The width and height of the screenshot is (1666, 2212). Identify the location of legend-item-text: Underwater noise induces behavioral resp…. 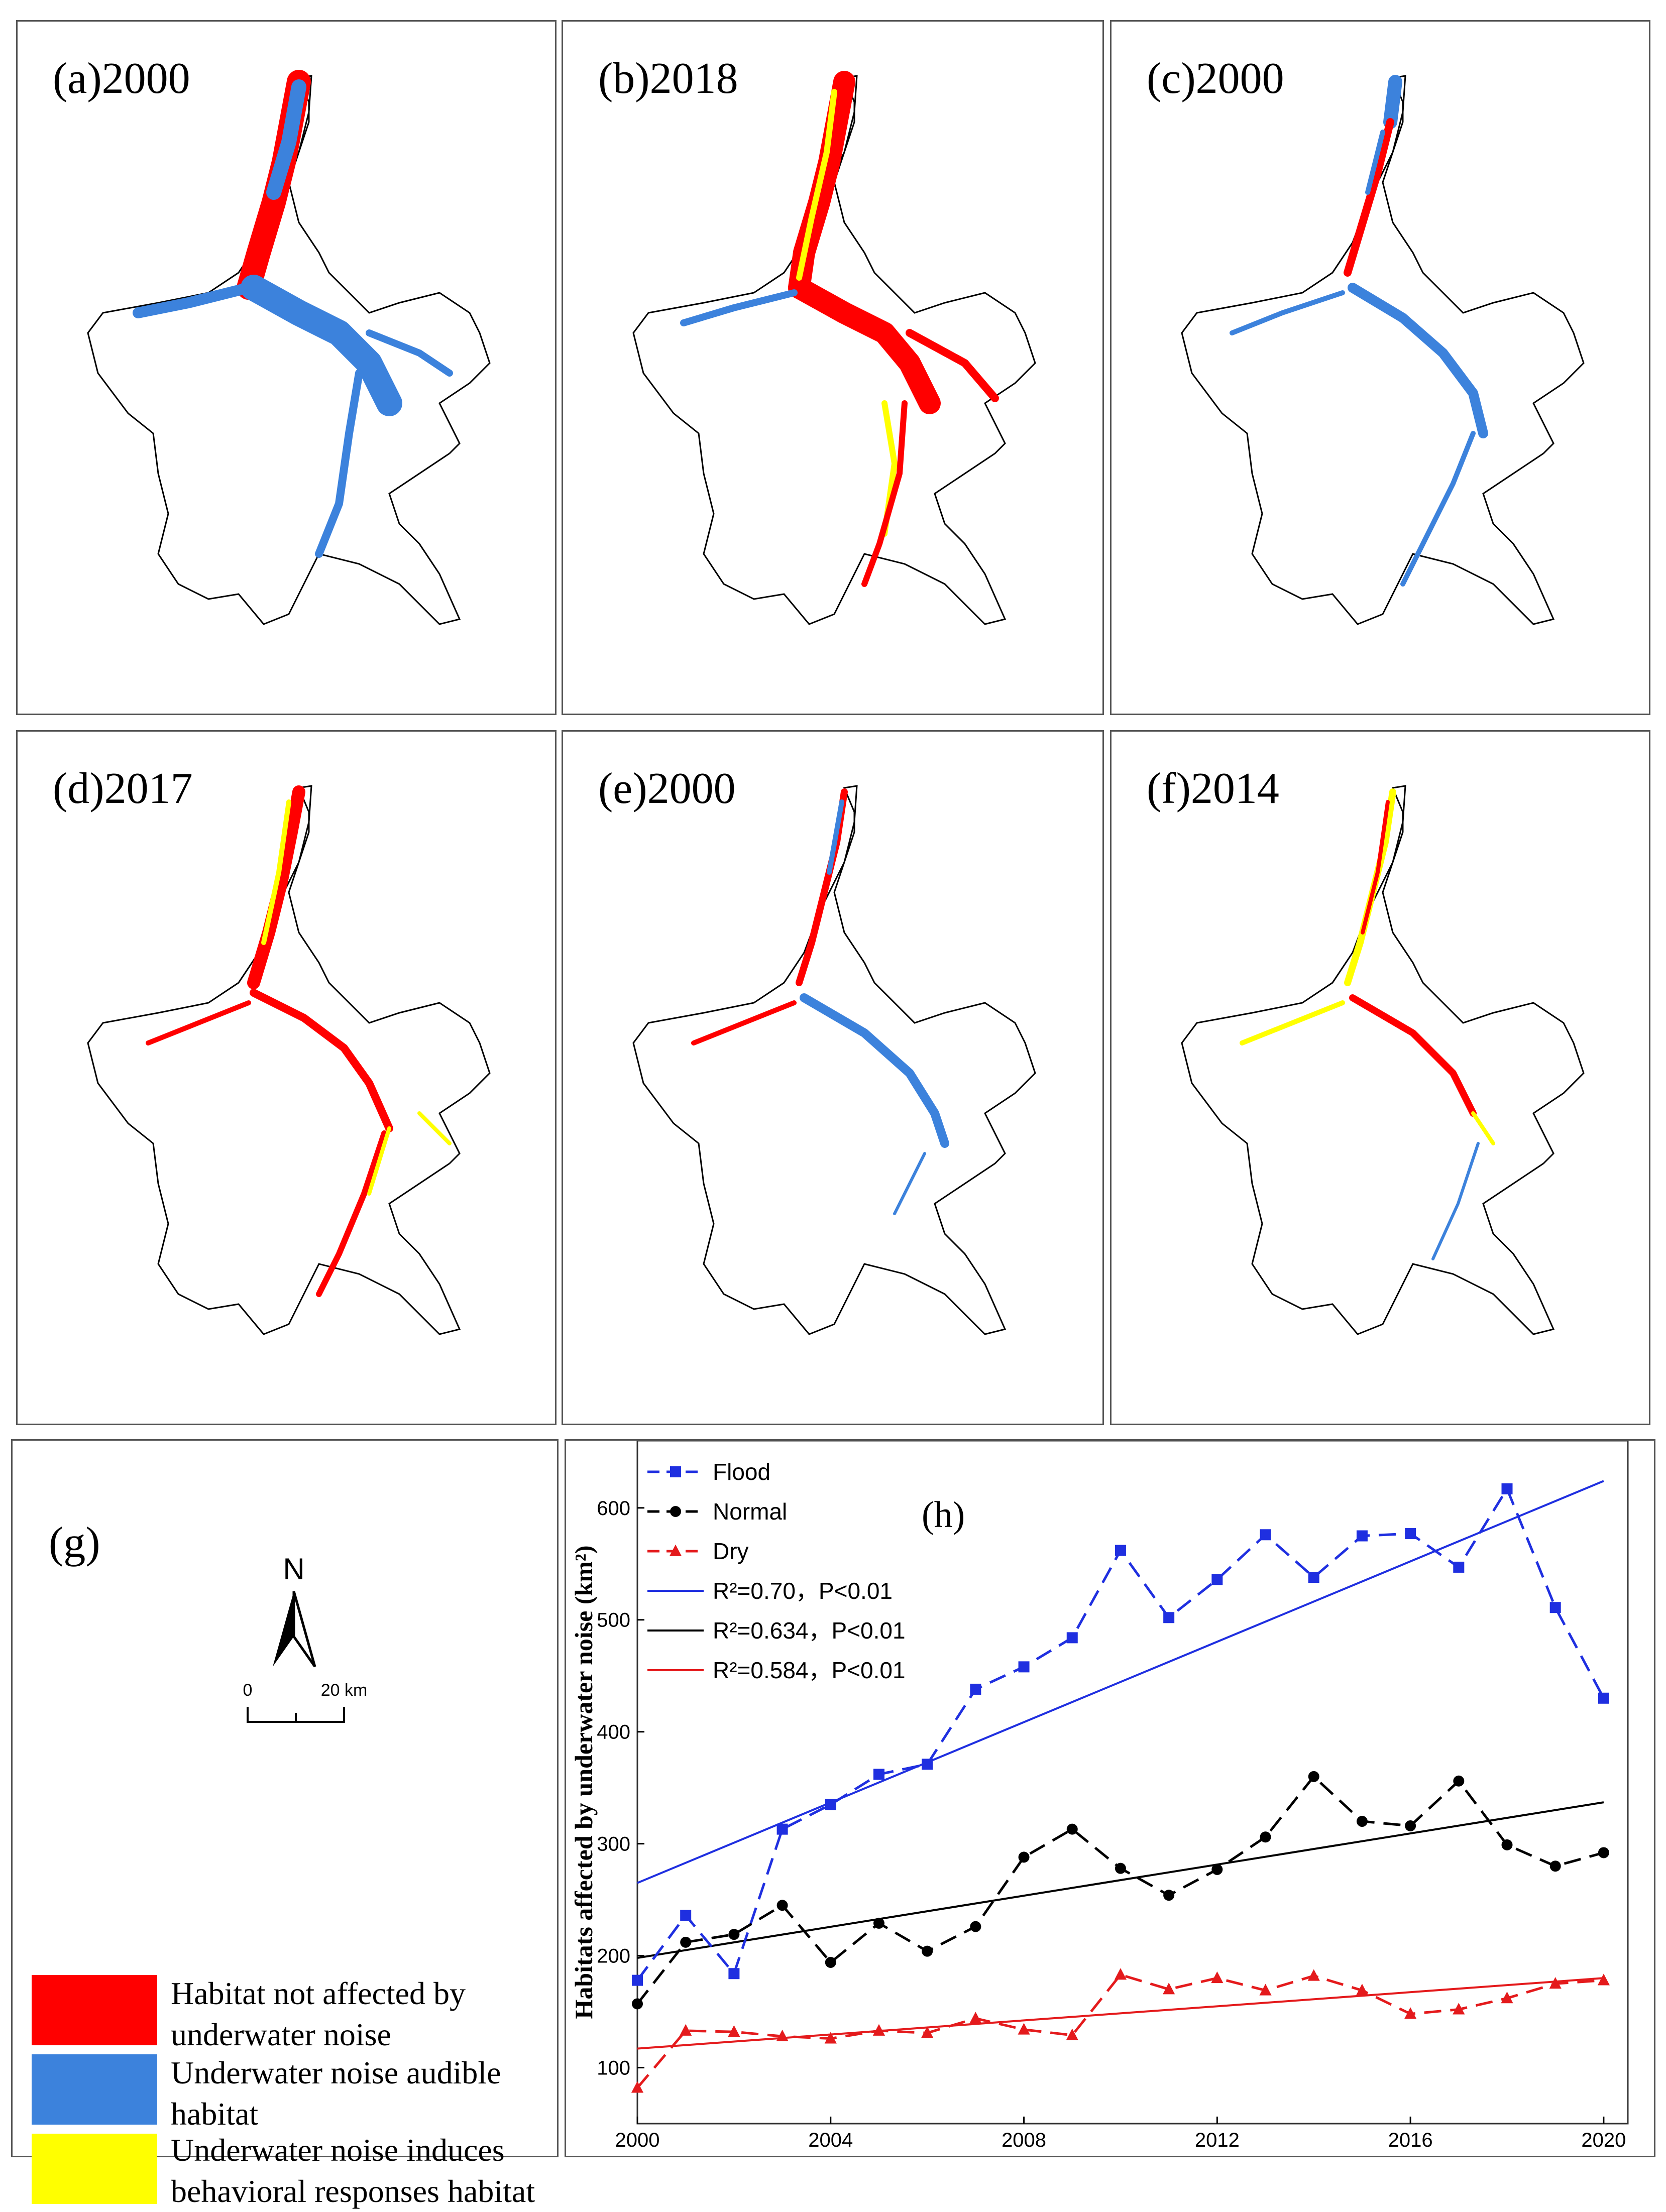
(353, 2170).